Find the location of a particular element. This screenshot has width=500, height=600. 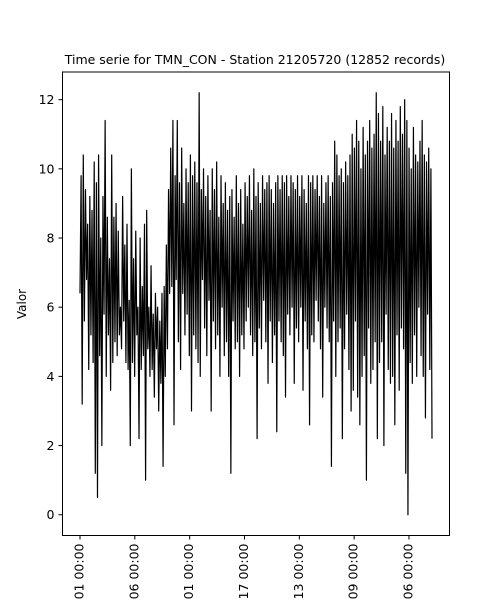

y-axis-label: Valor is located at coordinates (22, 304).